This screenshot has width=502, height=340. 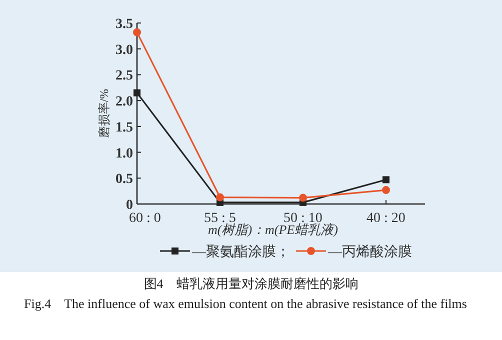 I want to click on y-tick-label: 0.5, so click(x=124, y=180).